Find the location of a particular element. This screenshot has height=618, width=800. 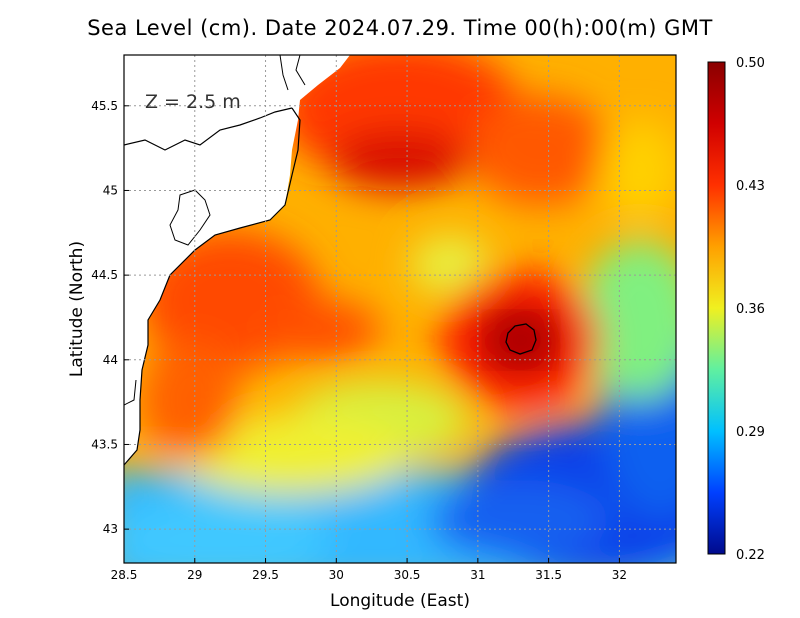

colorbar-ticks: 0.50 0.43 0.36 0.29 0.22 is located at coordinates (750, 309).